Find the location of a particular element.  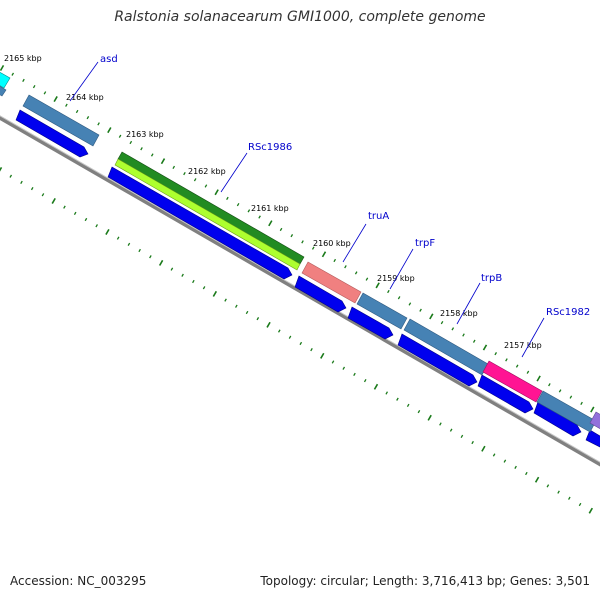

feature-bar-asd is located at coordinates (61, 120).